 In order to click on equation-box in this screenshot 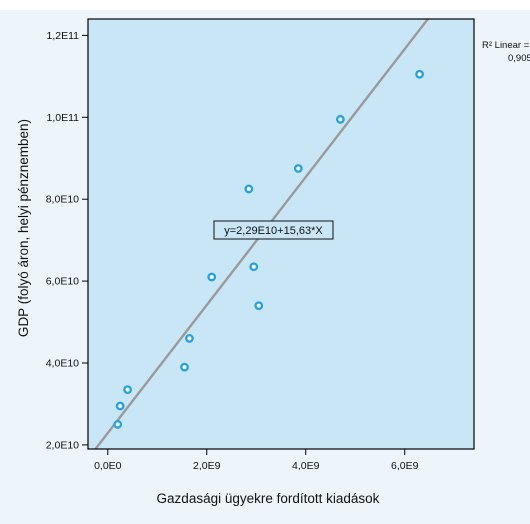, I will do `click(273, 230)`.